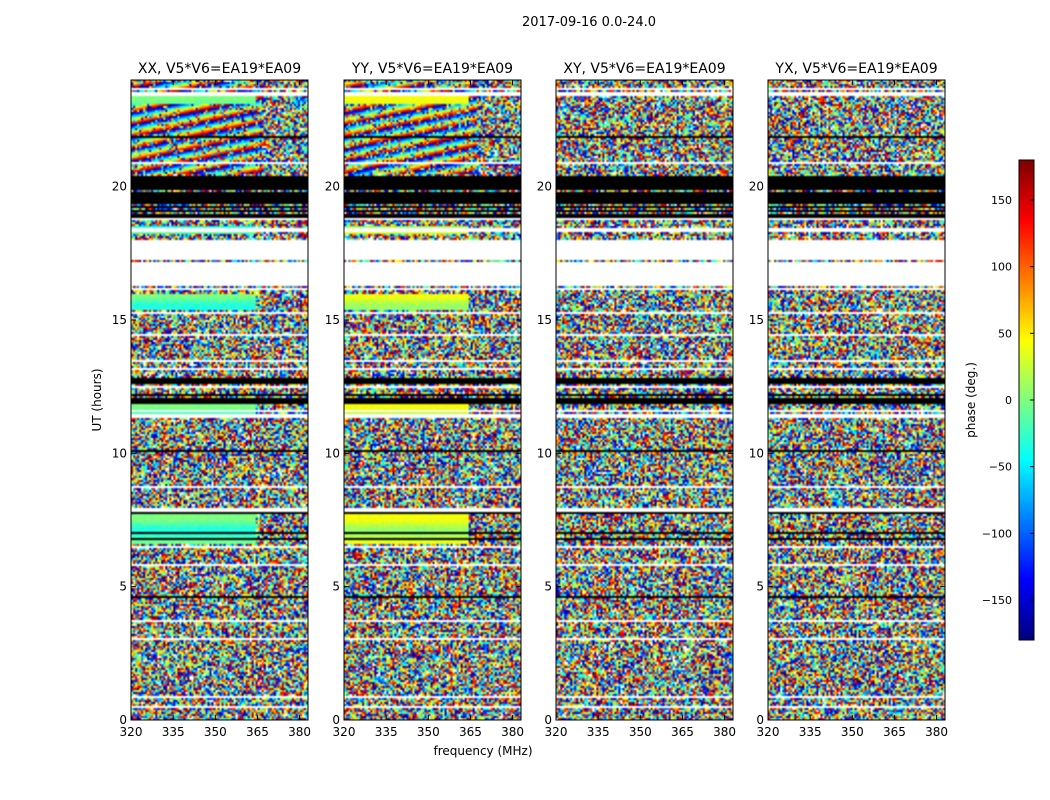 Image resolution: width=1050 pixels, height=800 pixels. I want to click on colorbar-tick-label: 50, so click(1005, 333).